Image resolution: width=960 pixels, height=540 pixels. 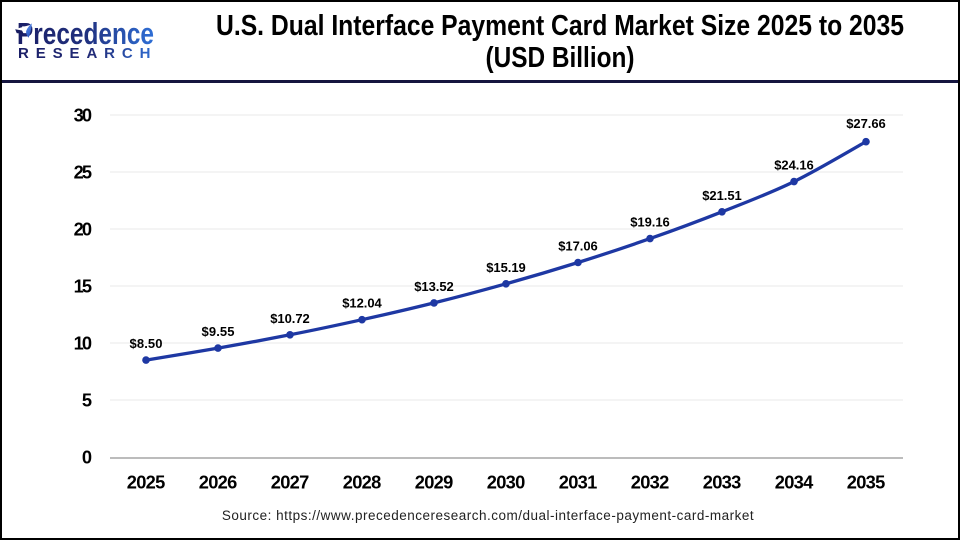 I want to click on svg-text: $21.51, so click(x=722, y=195).